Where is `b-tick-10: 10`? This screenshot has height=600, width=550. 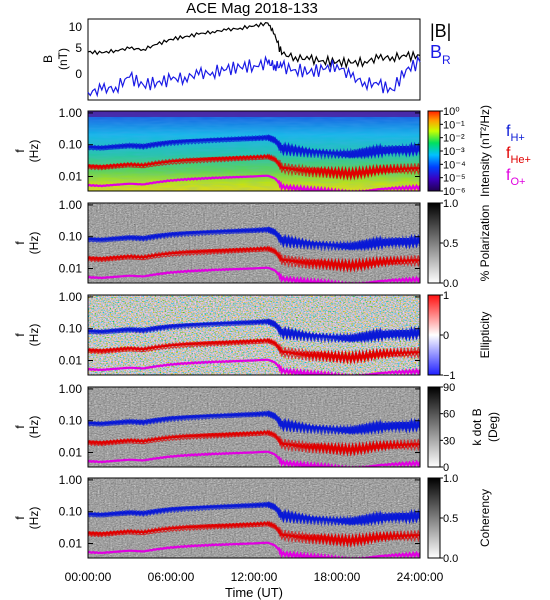
b-tick-10: 10 is located at coordinates (76, 27).